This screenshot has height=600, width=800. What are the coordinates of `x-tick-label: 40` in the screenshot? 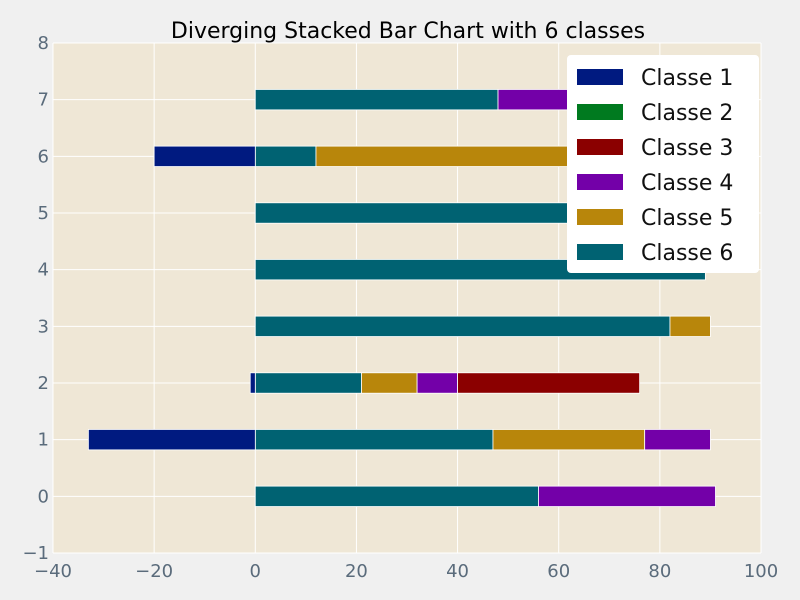 It's located at (457, 571).